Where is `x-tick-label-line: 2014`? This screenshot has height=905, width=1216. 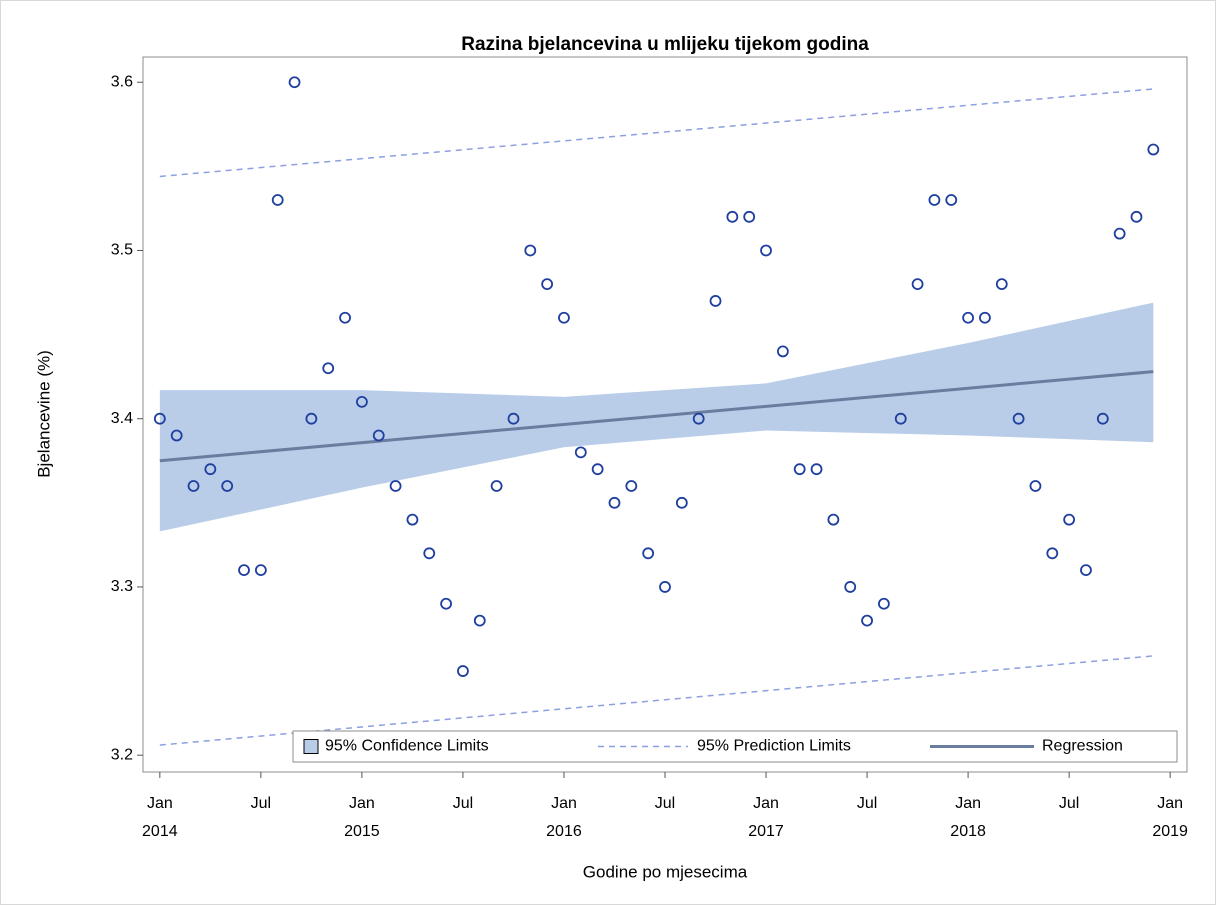
x-tick-label-line: 2014 is located at coordinates (160, 831).